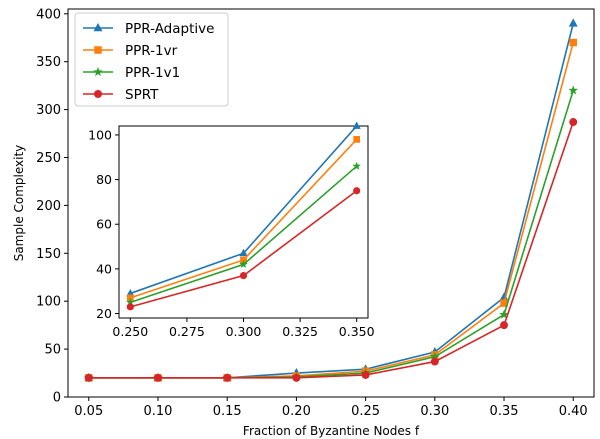 This screenshot has width=600, height=439. What do you see at coordinates (48, 110) in the screenshot?
I see `y-tick-label: 300` at bounding box center [48, 110].